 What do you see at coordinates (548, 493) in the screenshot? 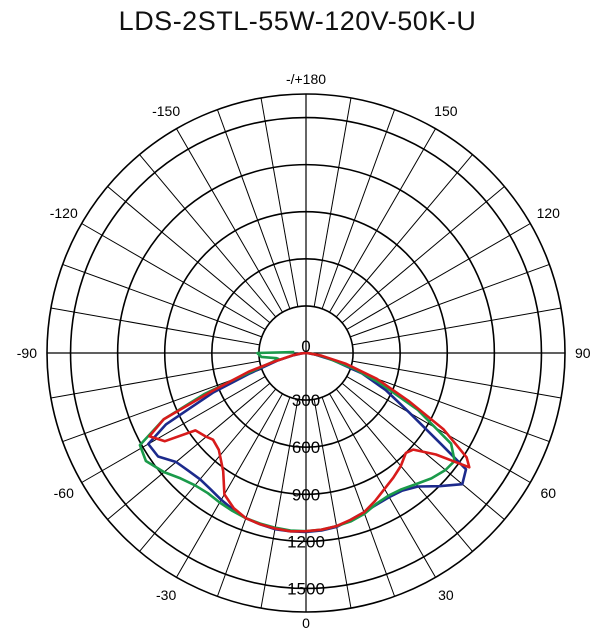
I see `angle-label-60: 60` at bounding box center [548, 493].